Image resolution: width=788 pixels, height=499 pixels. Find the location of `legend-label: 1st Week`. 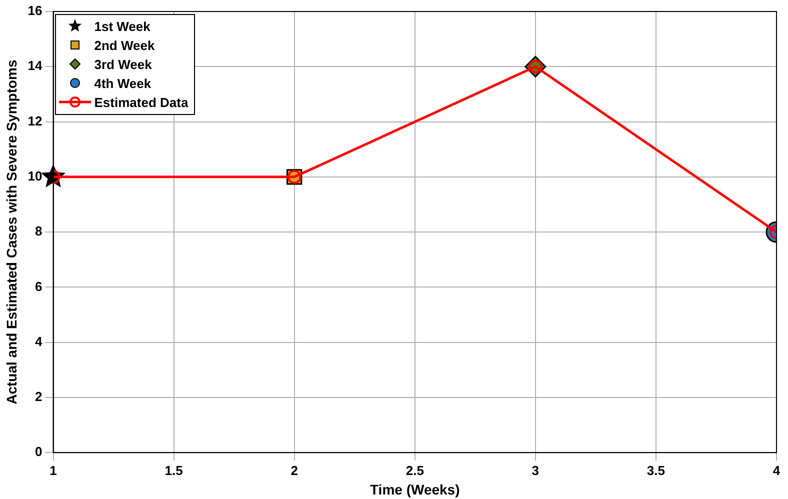

legend-label: 1st Week is located at coordinates (122, 26).